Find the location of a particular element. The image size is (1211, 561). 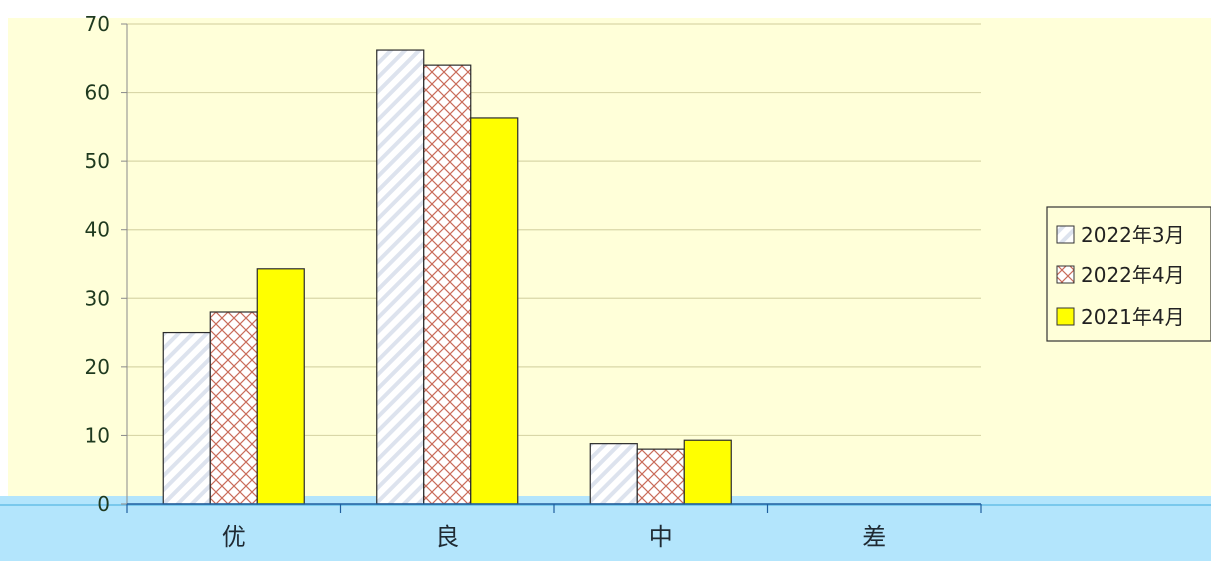

category-label: 差 is located at coordinates (874, 537).